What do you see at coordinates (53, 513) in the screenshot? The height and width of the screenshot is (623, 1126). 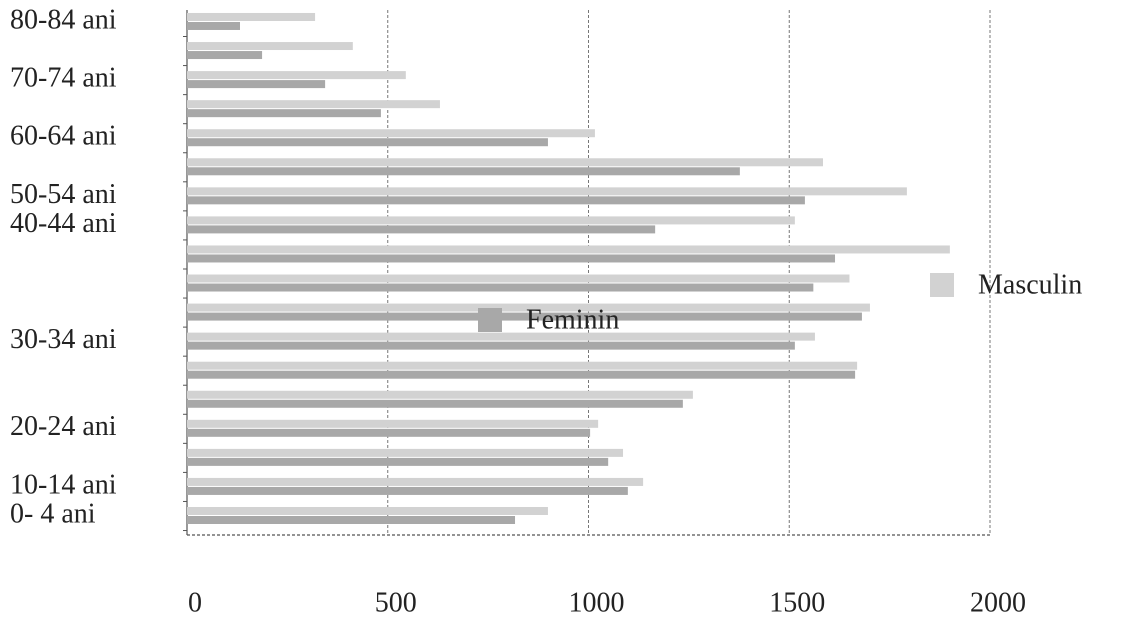 I see `y-tick-label: 0- 4 ani` at bounding box center [53, 513].